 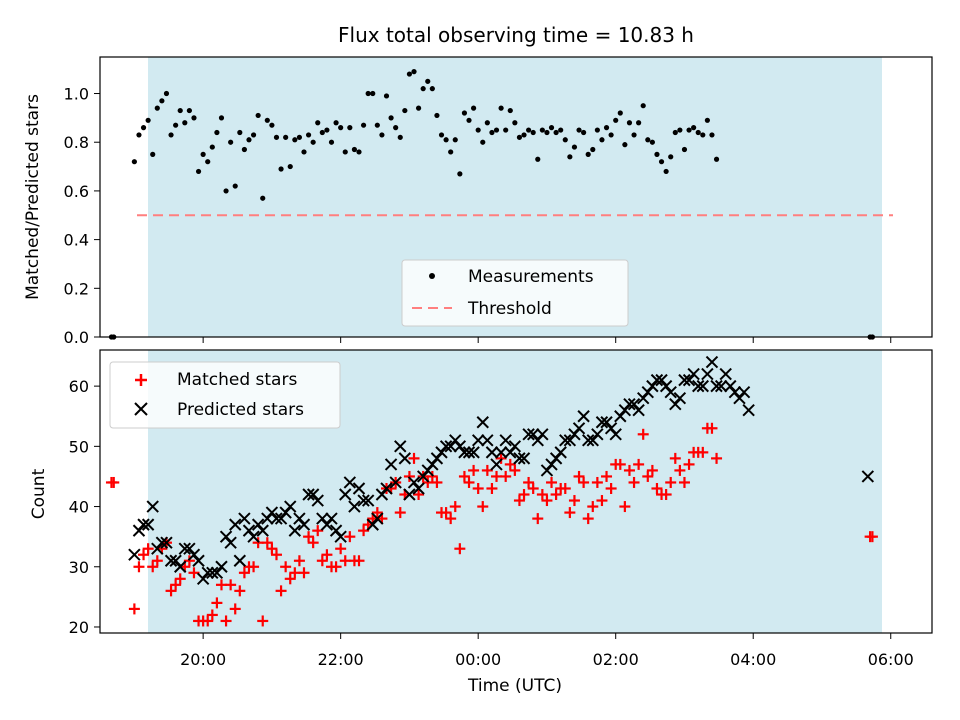 I want to click on x-tick-label: 22:00, so click(x=341, y=659).